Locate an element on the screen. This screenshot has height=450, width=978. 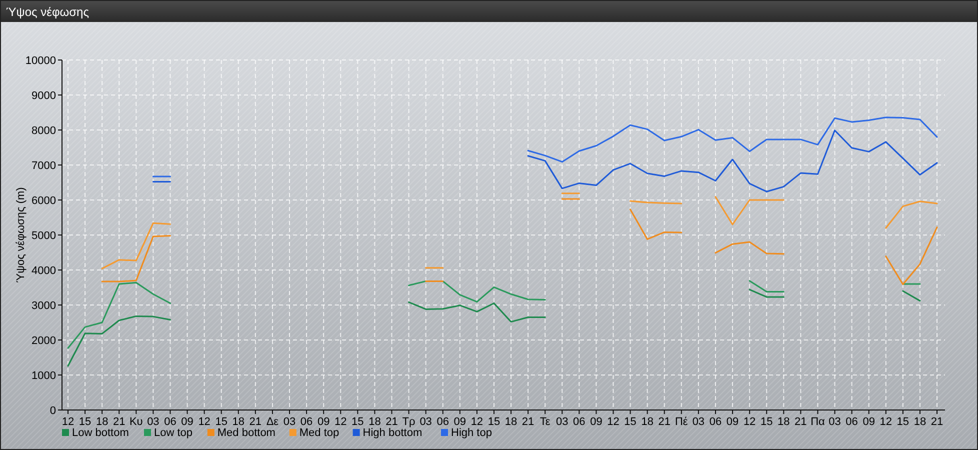
y-tick-label: 8000 is located at coordinates (44, 131).